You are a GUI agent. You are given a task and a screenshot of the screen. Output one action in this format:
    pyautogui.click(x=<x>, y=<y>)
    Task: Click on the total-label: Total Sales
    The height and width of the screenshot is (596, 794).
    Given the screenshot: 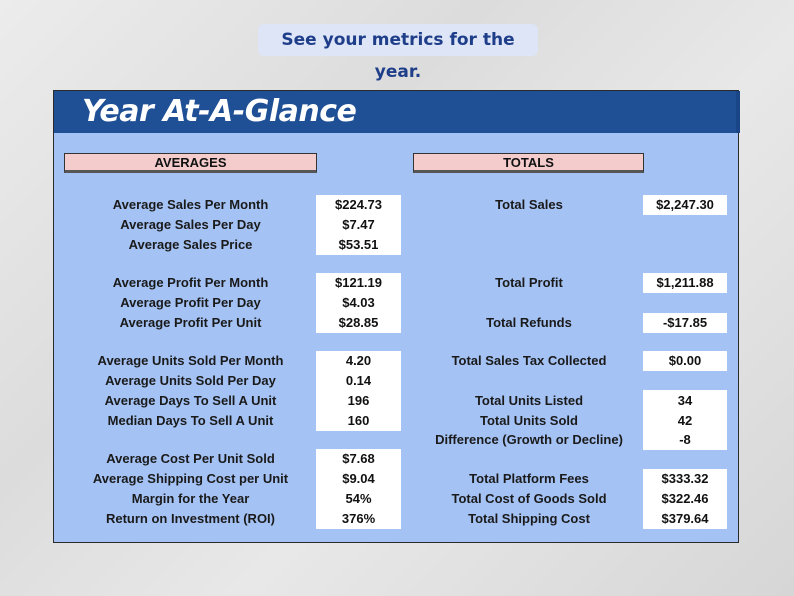 What is the action you would take?
    pyautogui.click(x=529, y=204)
    